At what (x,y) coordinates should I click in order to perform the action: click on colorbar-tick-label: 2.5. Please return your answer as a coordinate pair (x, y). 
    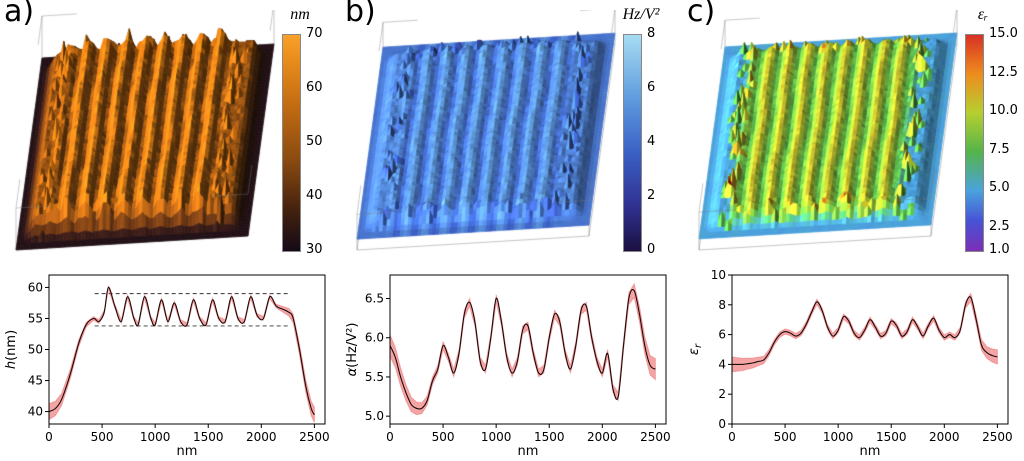
    Looking at the image, I should click on (999, 226).